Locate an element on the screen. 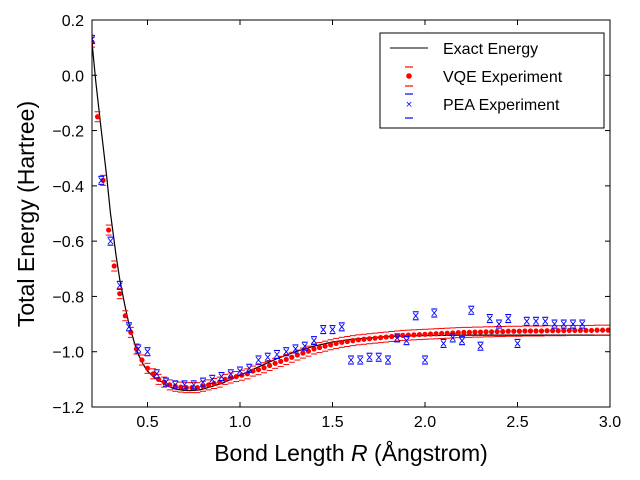 This screenshot has width=640, height=480. x-tick-label: 2.5 is located at coordinates (517, 422).